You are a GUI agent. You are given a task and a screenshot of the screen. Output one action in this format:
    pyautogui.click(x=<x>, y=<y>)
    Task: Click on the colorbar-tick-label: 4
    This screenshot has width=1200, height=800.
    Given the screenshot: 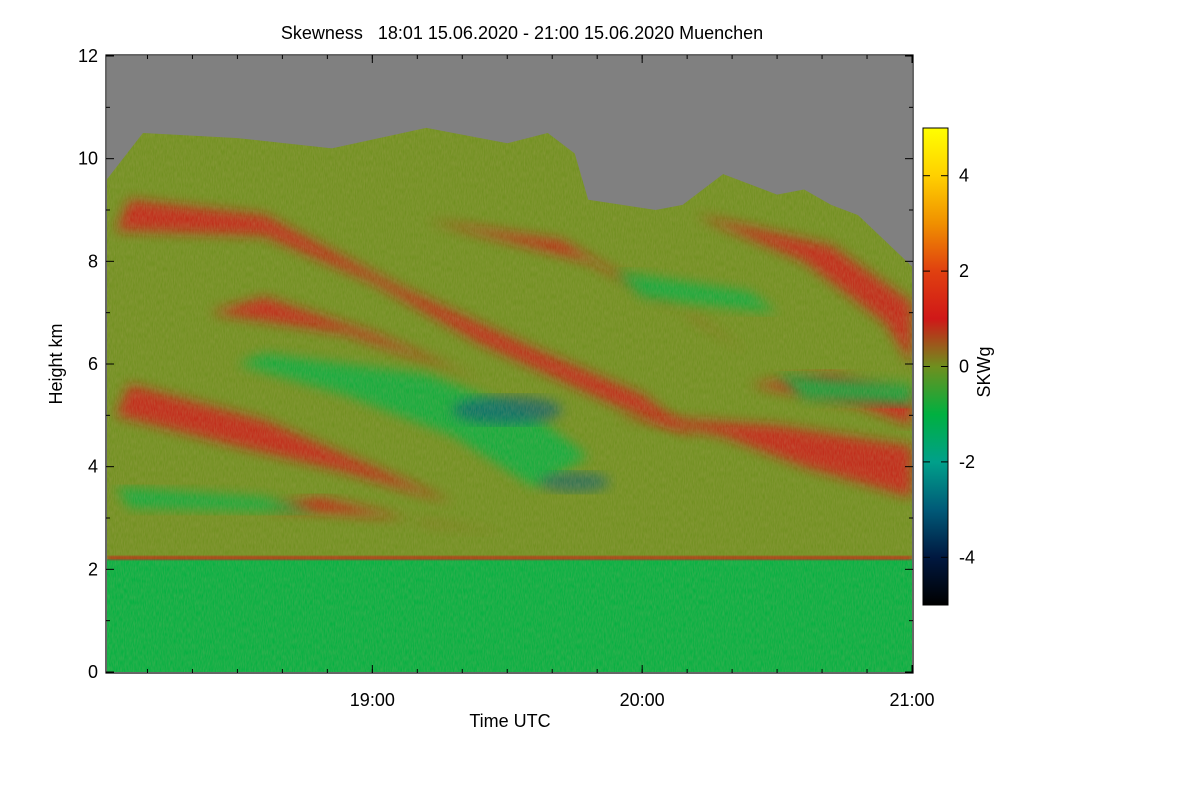 What is the action you would take?
    pyautogui.click(x=964, y=176)
    